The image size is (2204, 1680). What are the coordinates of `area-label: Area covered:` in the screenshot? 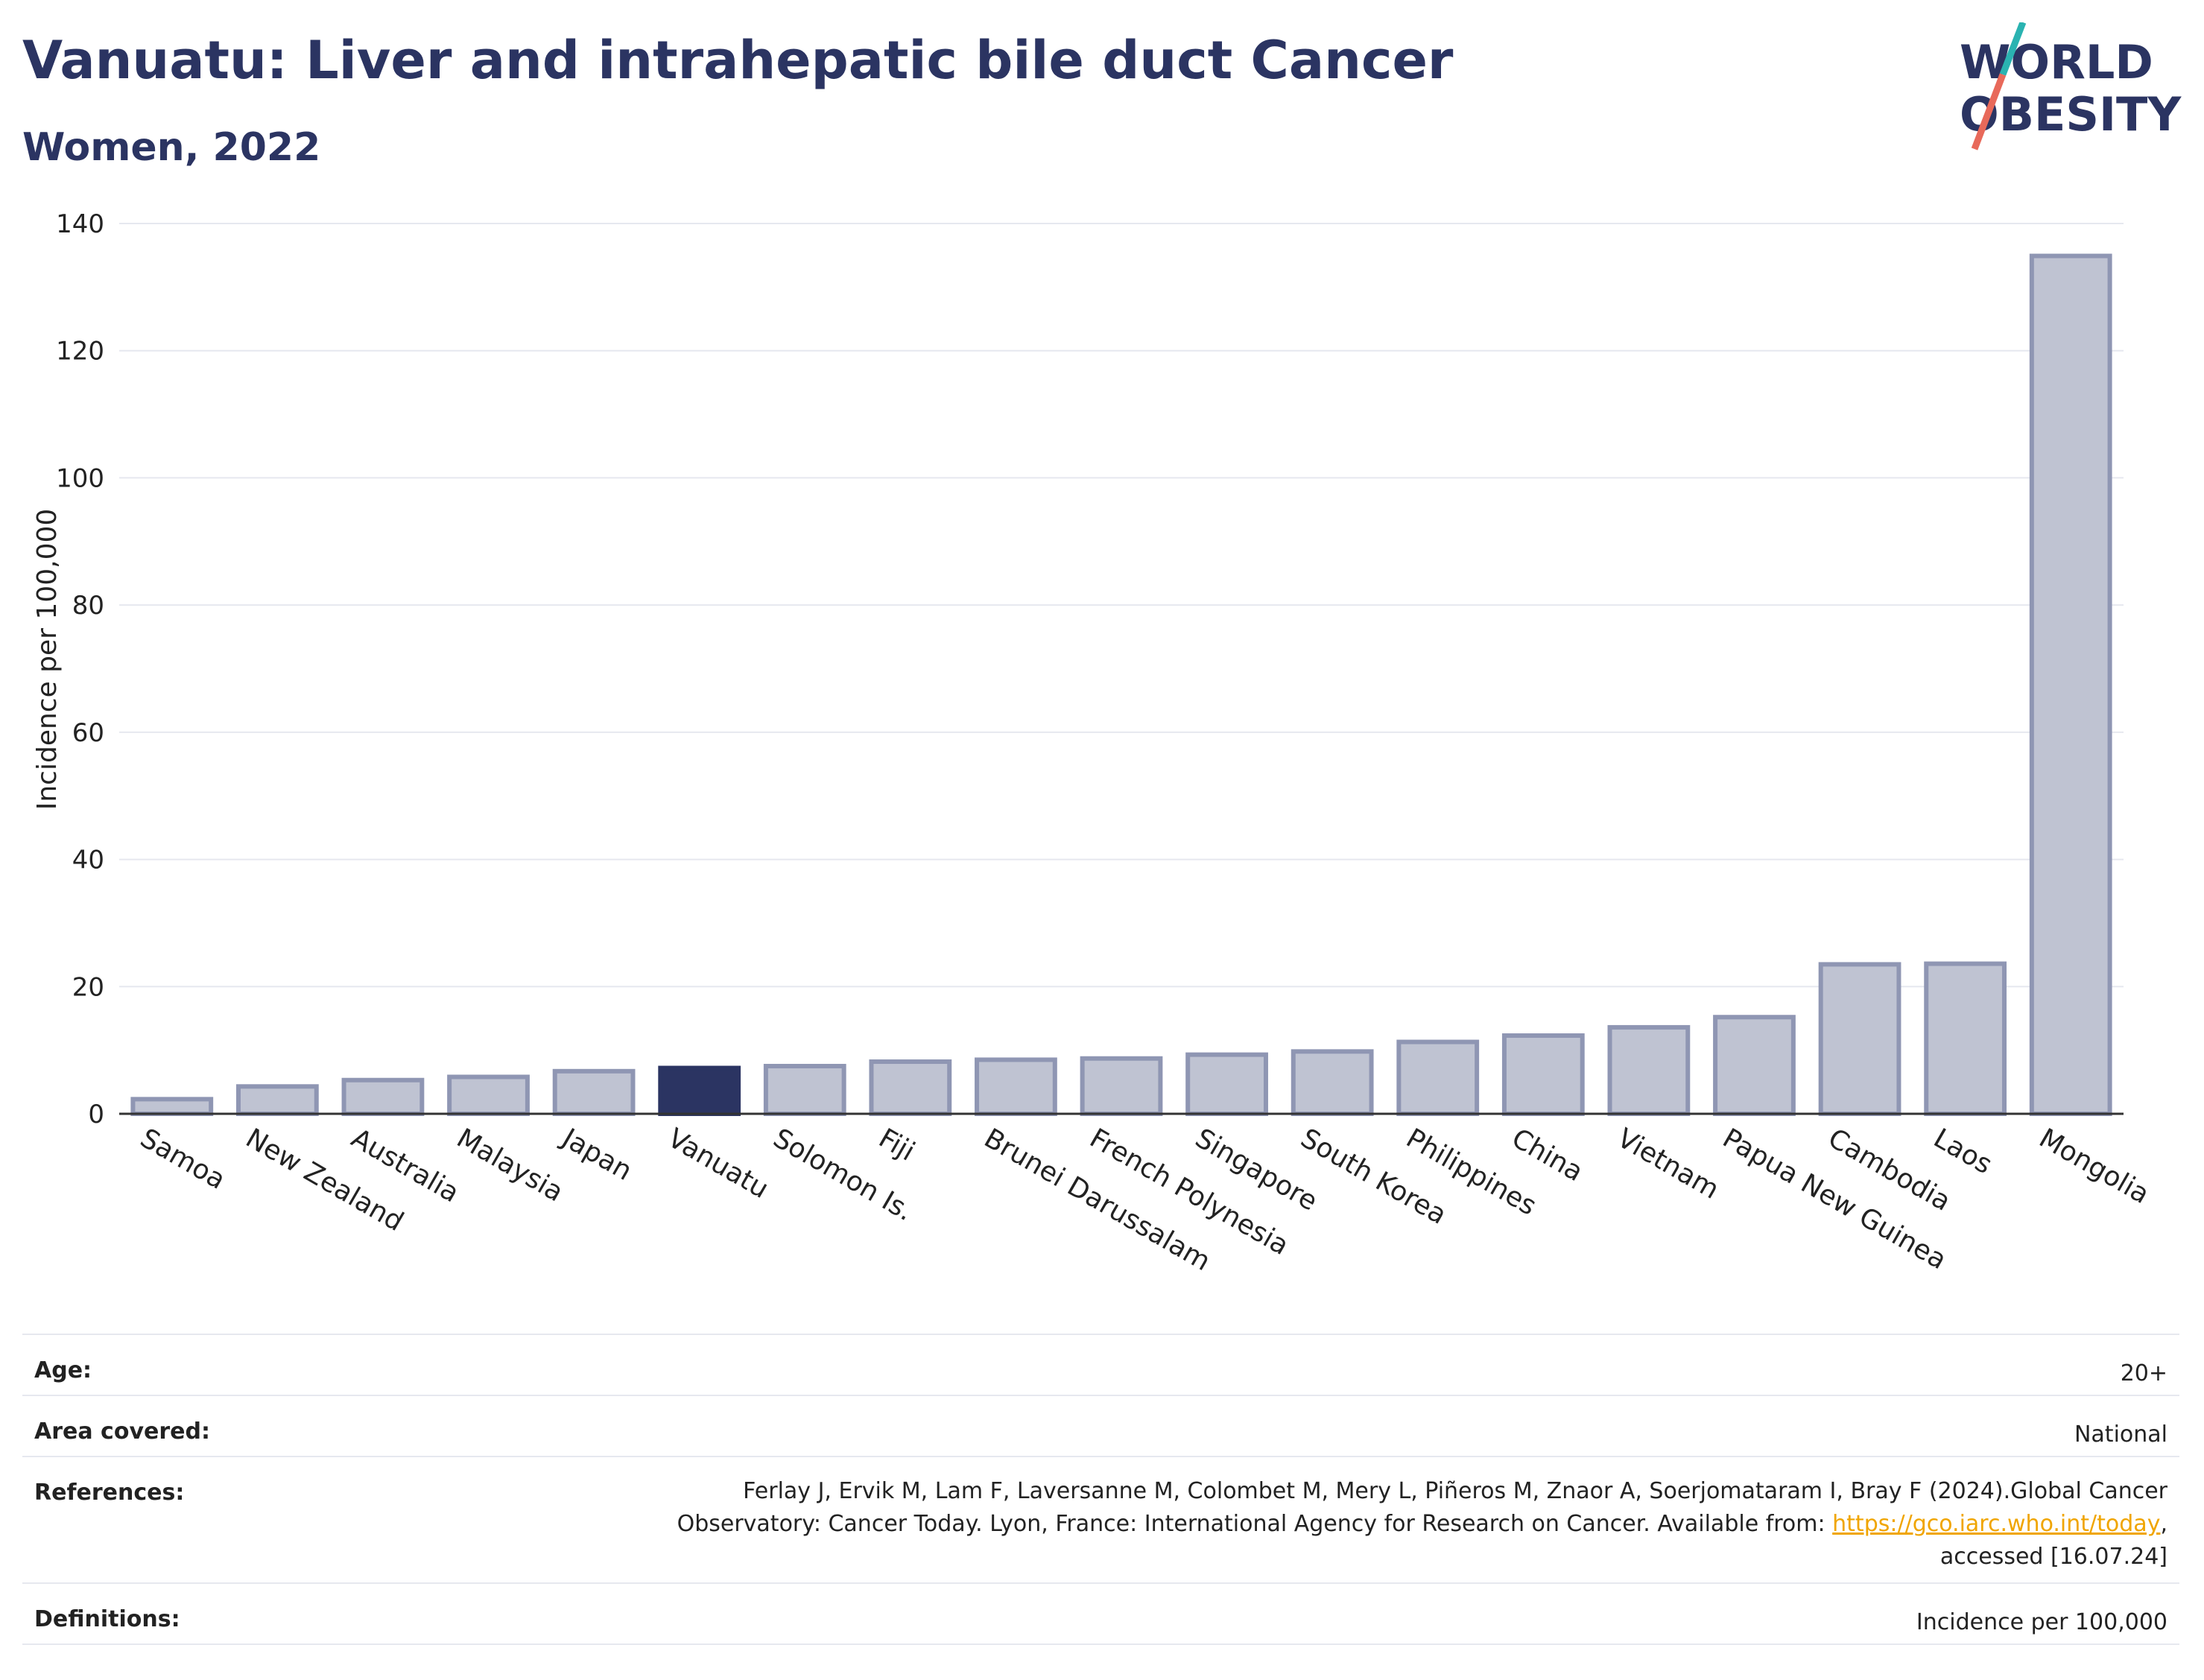 It's located at (122, 1432).